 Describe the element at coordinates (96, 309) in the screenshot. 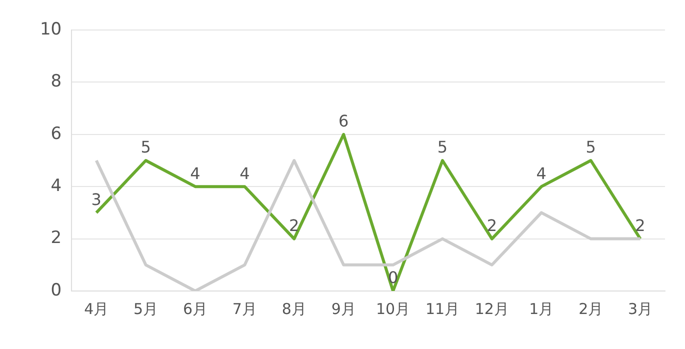

I see `x-tick-label: 4月` at that location.